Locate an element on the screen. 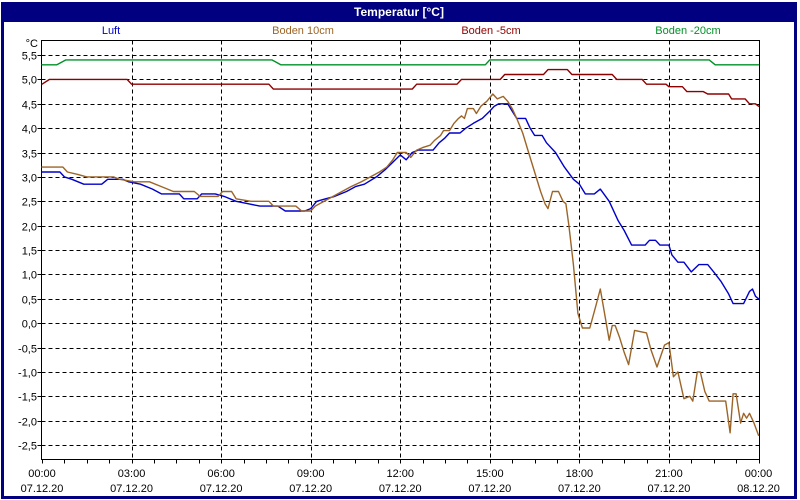  y-axis-unit-label: °C is located at coordinates (31, 44).